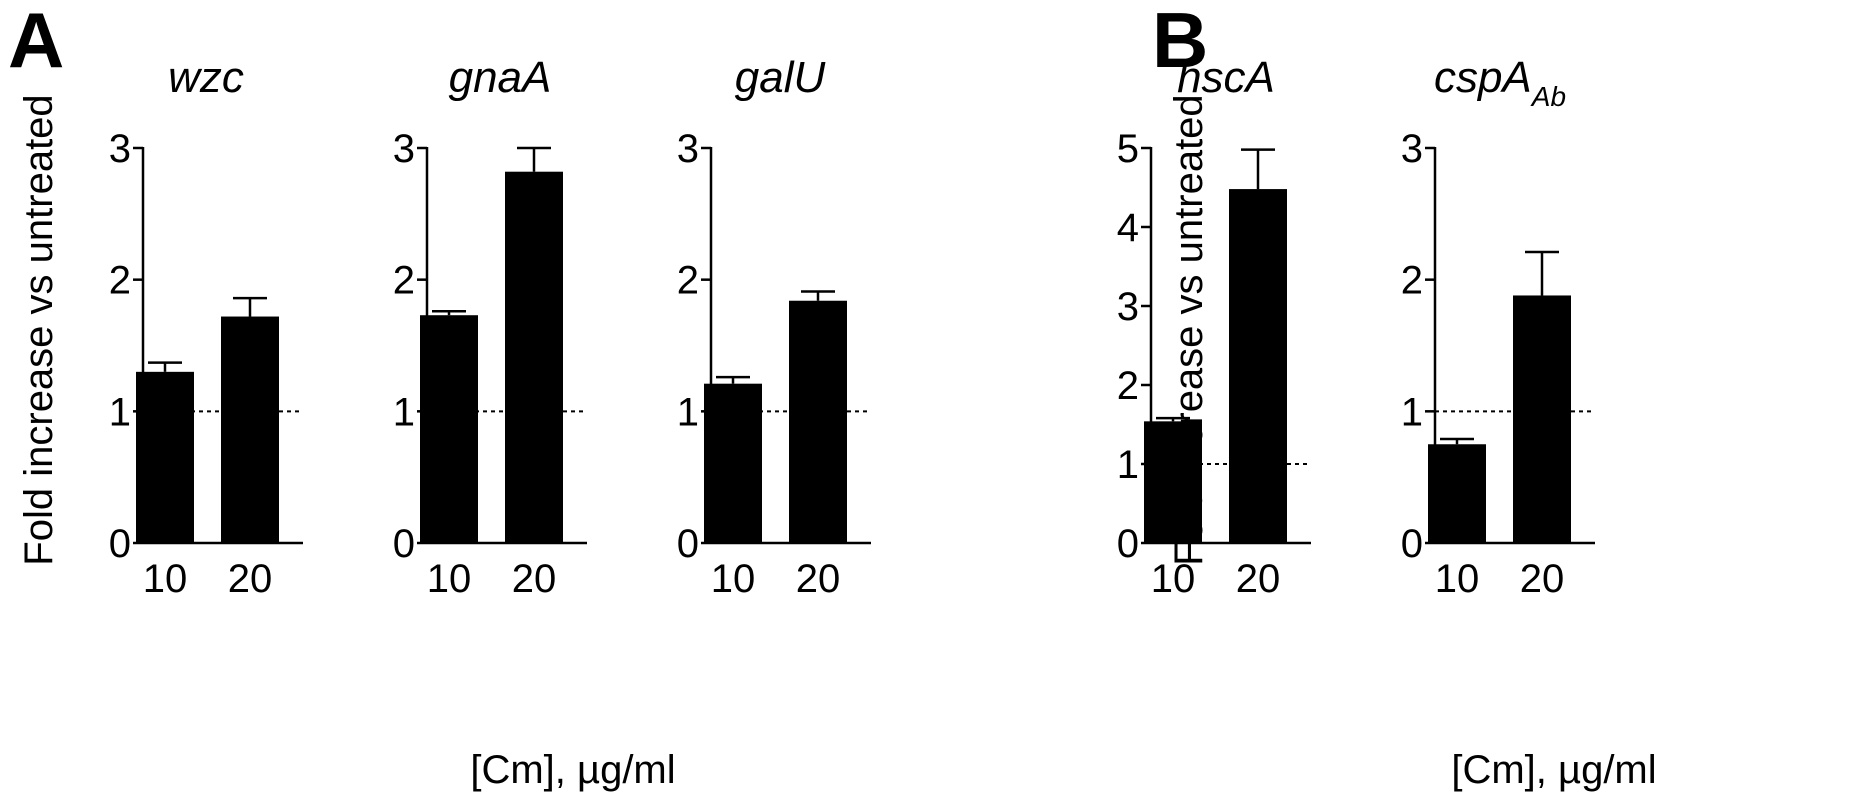  What do you see at coordinates (1214, 327) in the screenshot?
I see `chart-hsca: hscA 10 20 0 1 2 3 4 5` at bounding box center [1214, 327].